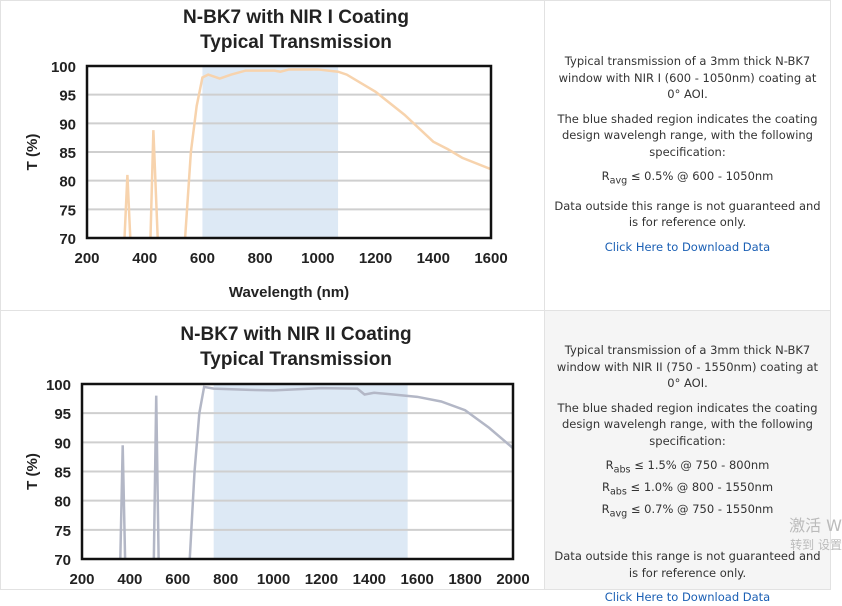 This screenshot has width=842, height=606. What do you see at coordinates (687, 178) in the screenshot?
I see `spec-line: Ravg ≤ 0.5% @ 600 - 1050nm` at bounding box center [687, 178].